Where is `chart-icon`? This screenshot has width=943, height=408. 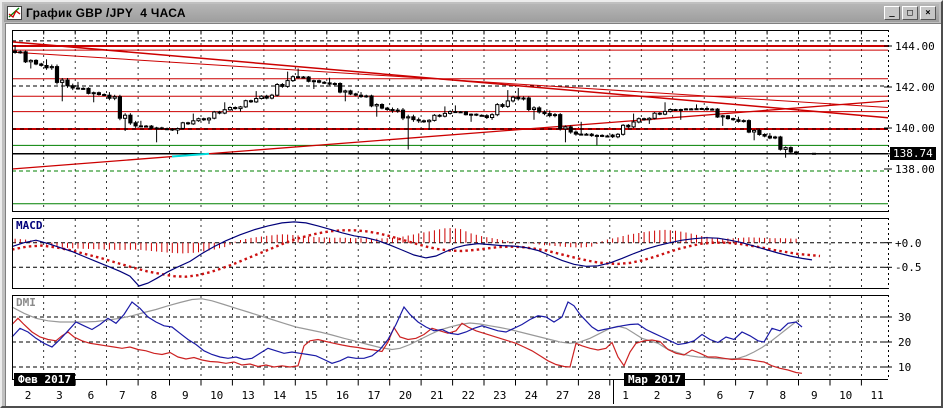
chart-icon is located at coordinates (14, 13).